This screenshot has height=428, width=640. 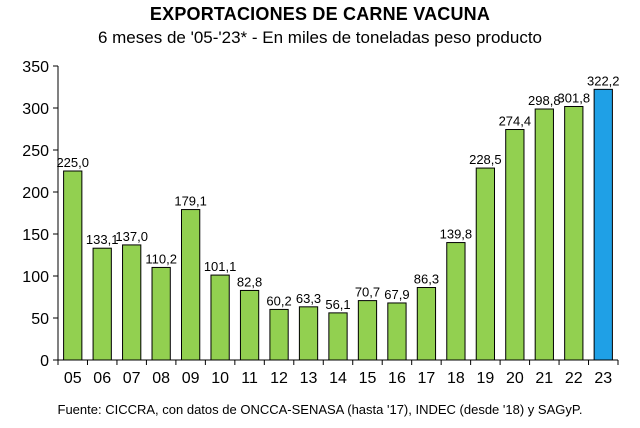 What do you see at coordinates (132, 378) in the screenshot?
I see `x-tick-label-07: 07` at bounding box center [132, 378].